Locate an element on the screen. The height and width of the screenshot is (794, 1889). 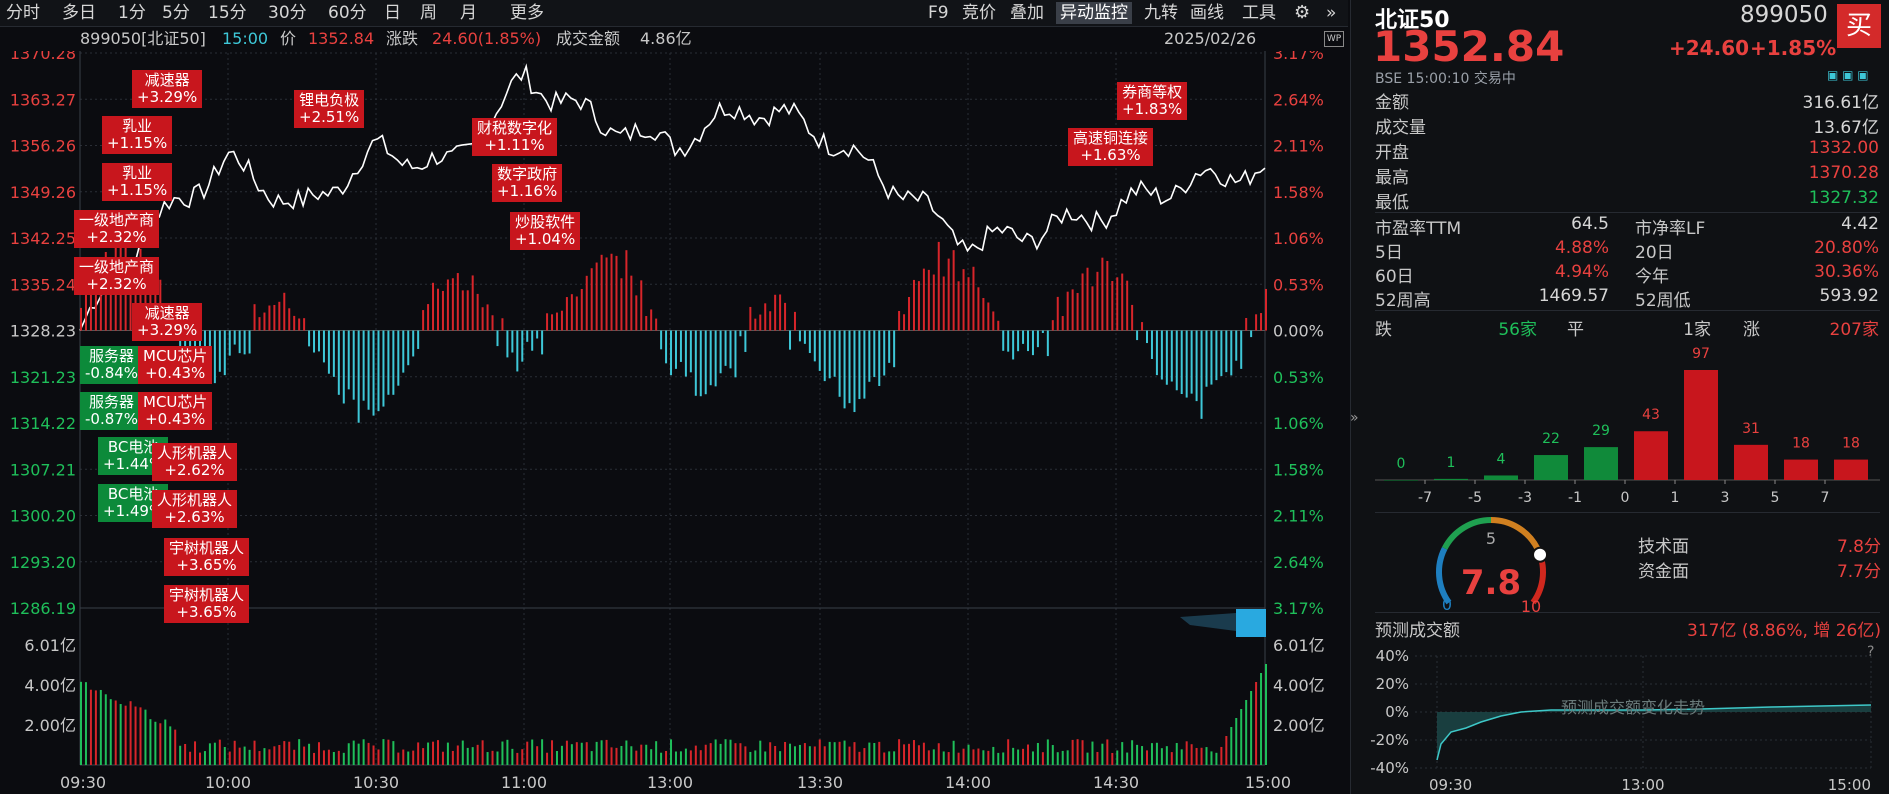
period-tab-6: 60分 is located at coordinates (347, 13).